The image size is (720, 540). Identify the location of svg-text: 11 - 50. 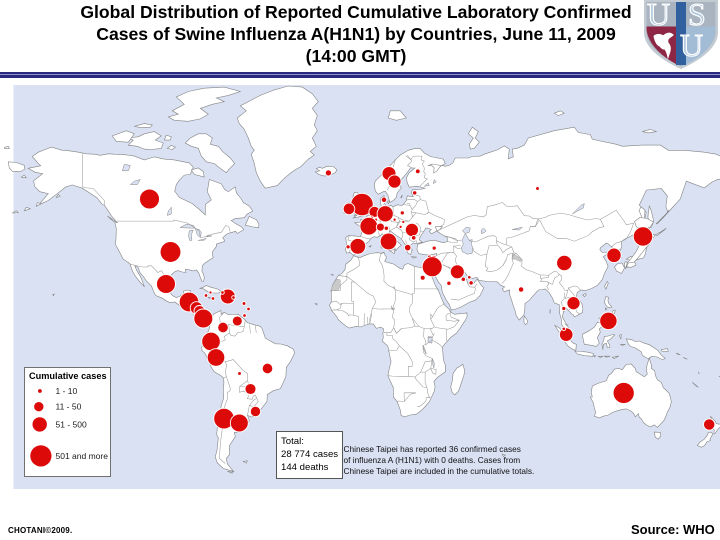
(69, 407).